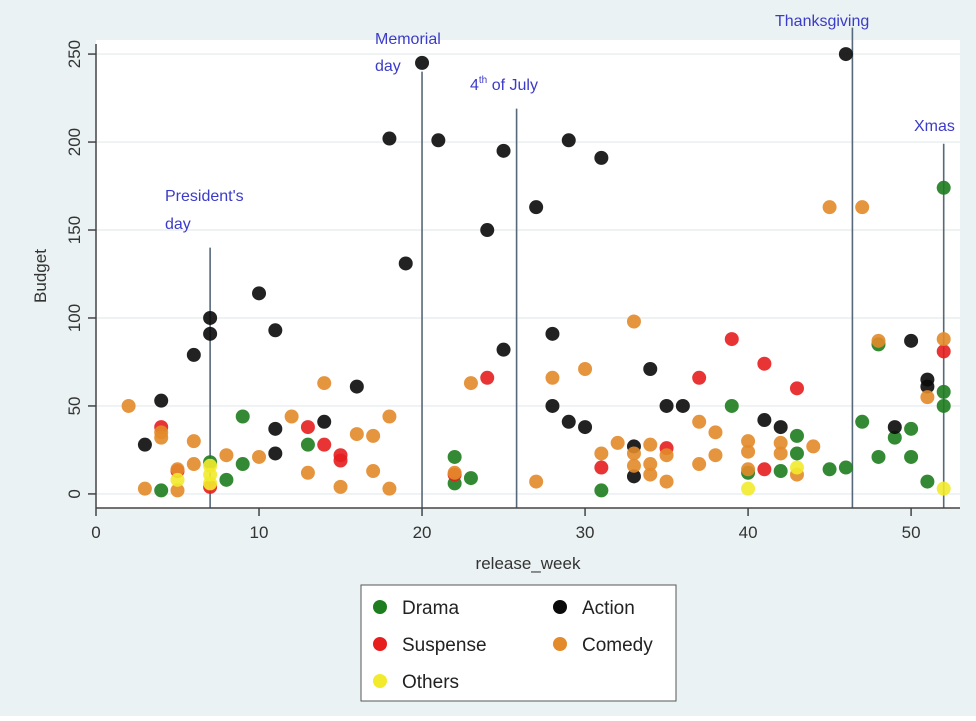 The image size is (976, 721). Describe the element at coordinates (259, 532) in the screenshot. I see `x-tick-label: 10` at that location.